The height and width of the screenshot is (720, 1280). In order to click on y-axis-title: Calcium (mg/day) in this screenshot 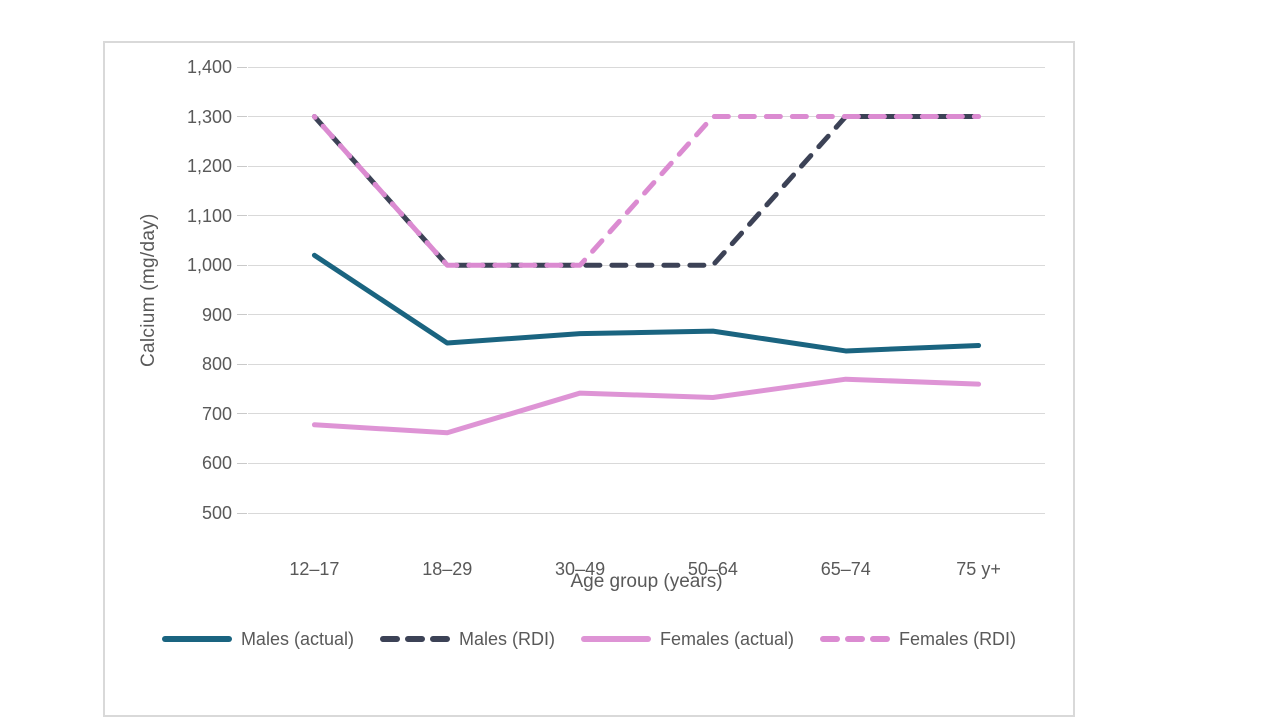, I will do `click(148, 290)`.